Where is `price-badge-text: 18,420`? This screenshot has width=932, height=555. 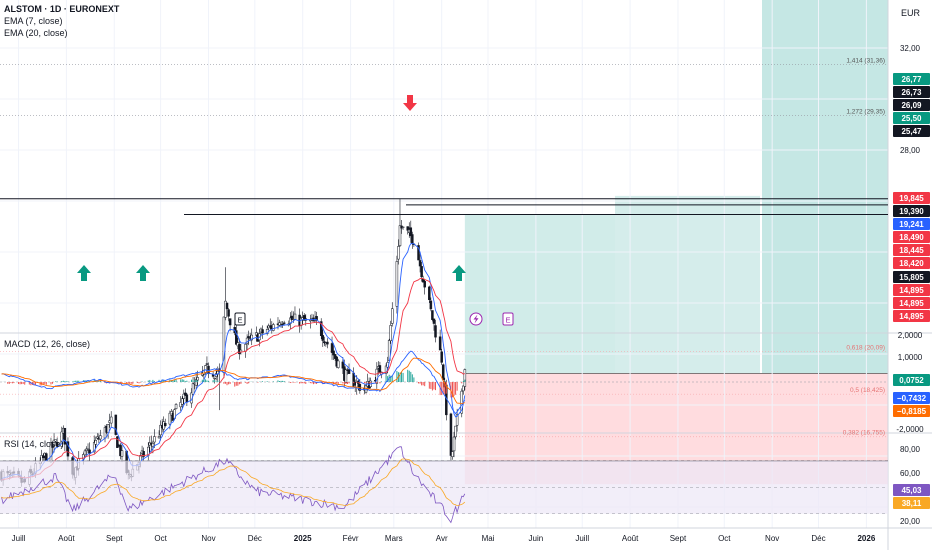 price-badge-text: 18,420 is located at coordinates (911, 263).